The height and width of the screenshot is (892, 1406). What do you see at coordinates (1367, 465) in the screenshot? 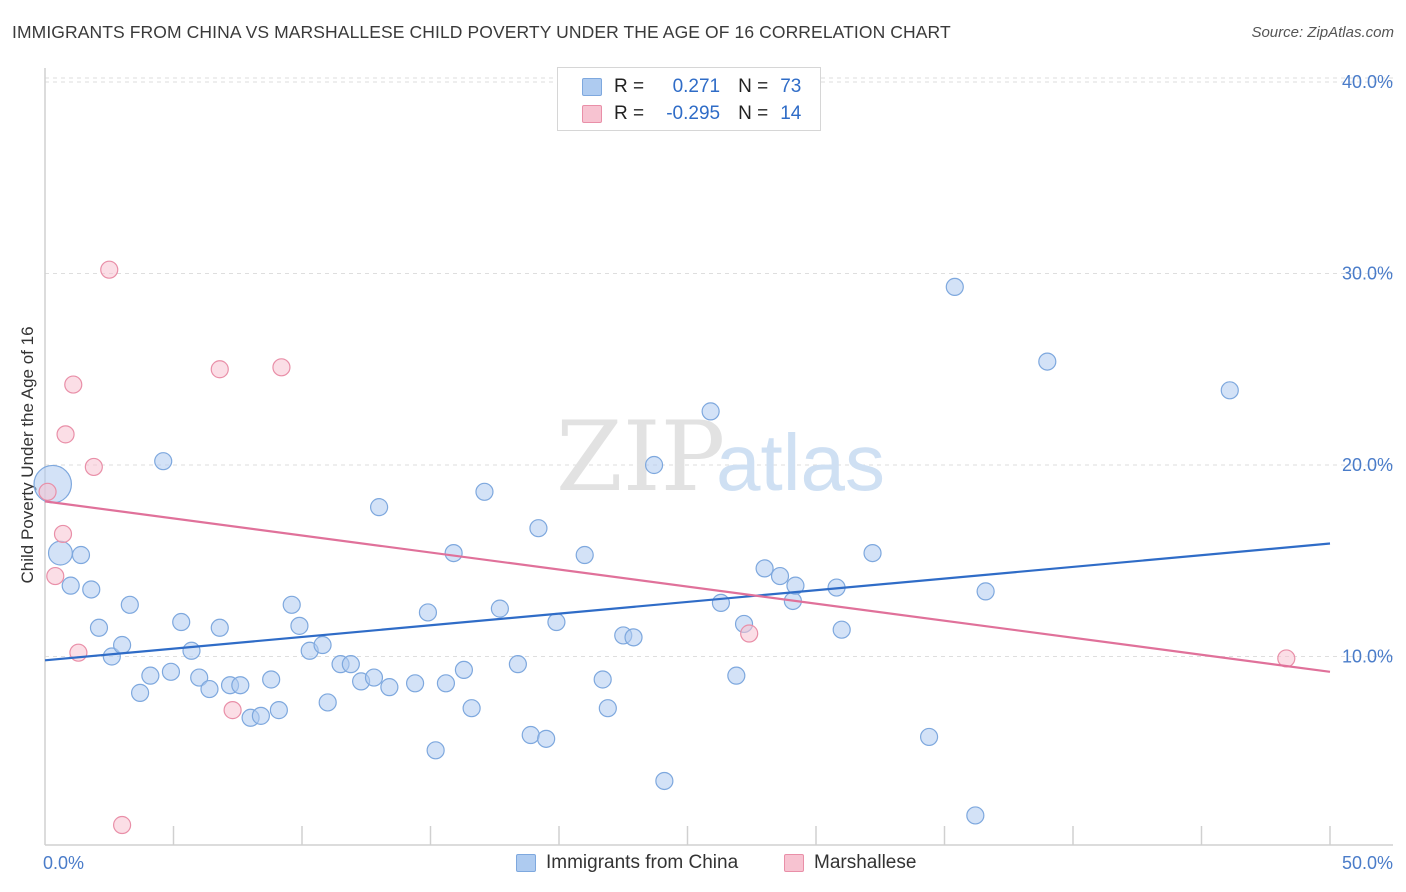
I see `y-tick-label: 20.0%` at bounding box center [1367, 465].